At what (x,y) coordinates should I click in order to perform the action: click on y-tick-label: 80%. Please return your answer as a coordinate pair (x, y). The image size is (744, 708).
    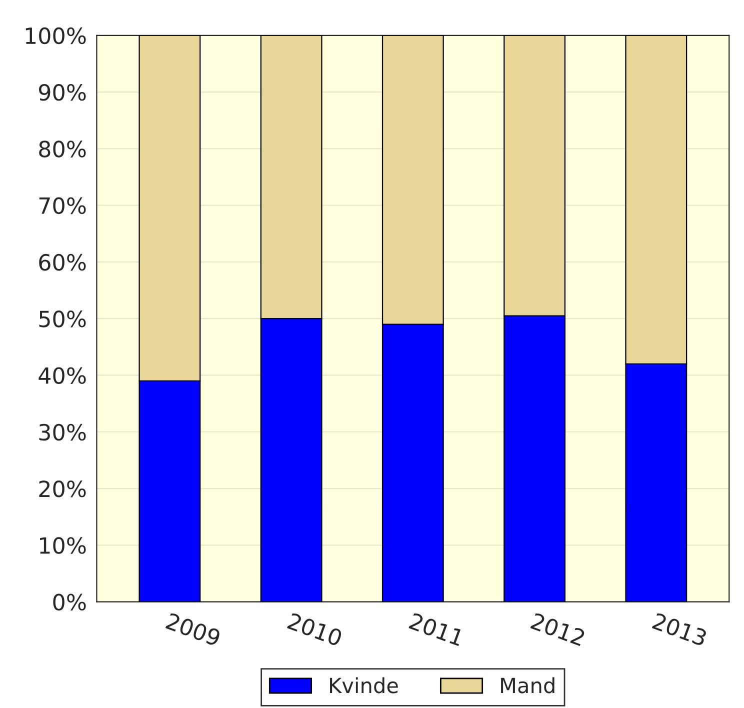
    Looking at the image, I should click on (62, 149).